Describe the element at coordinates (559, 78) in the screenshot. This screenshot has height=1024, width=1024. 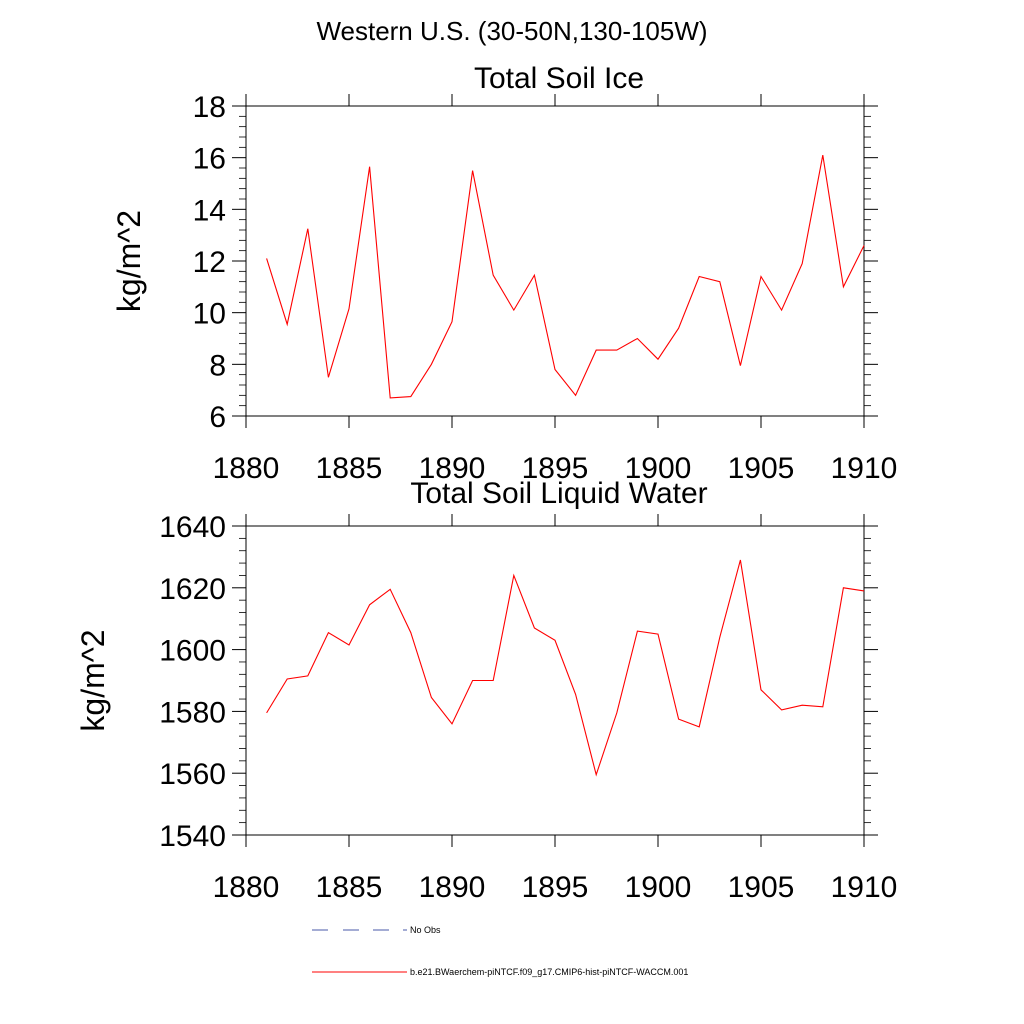
I see `chart-title: Total Soil Ice` at that location.